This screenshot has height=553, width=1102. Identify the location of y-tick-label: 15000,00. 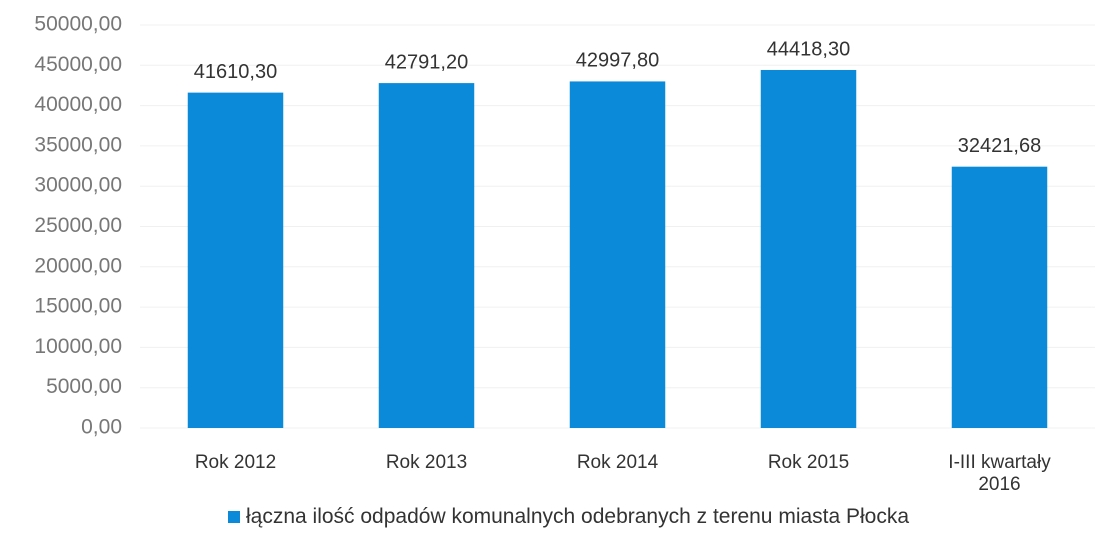
(78, 306).